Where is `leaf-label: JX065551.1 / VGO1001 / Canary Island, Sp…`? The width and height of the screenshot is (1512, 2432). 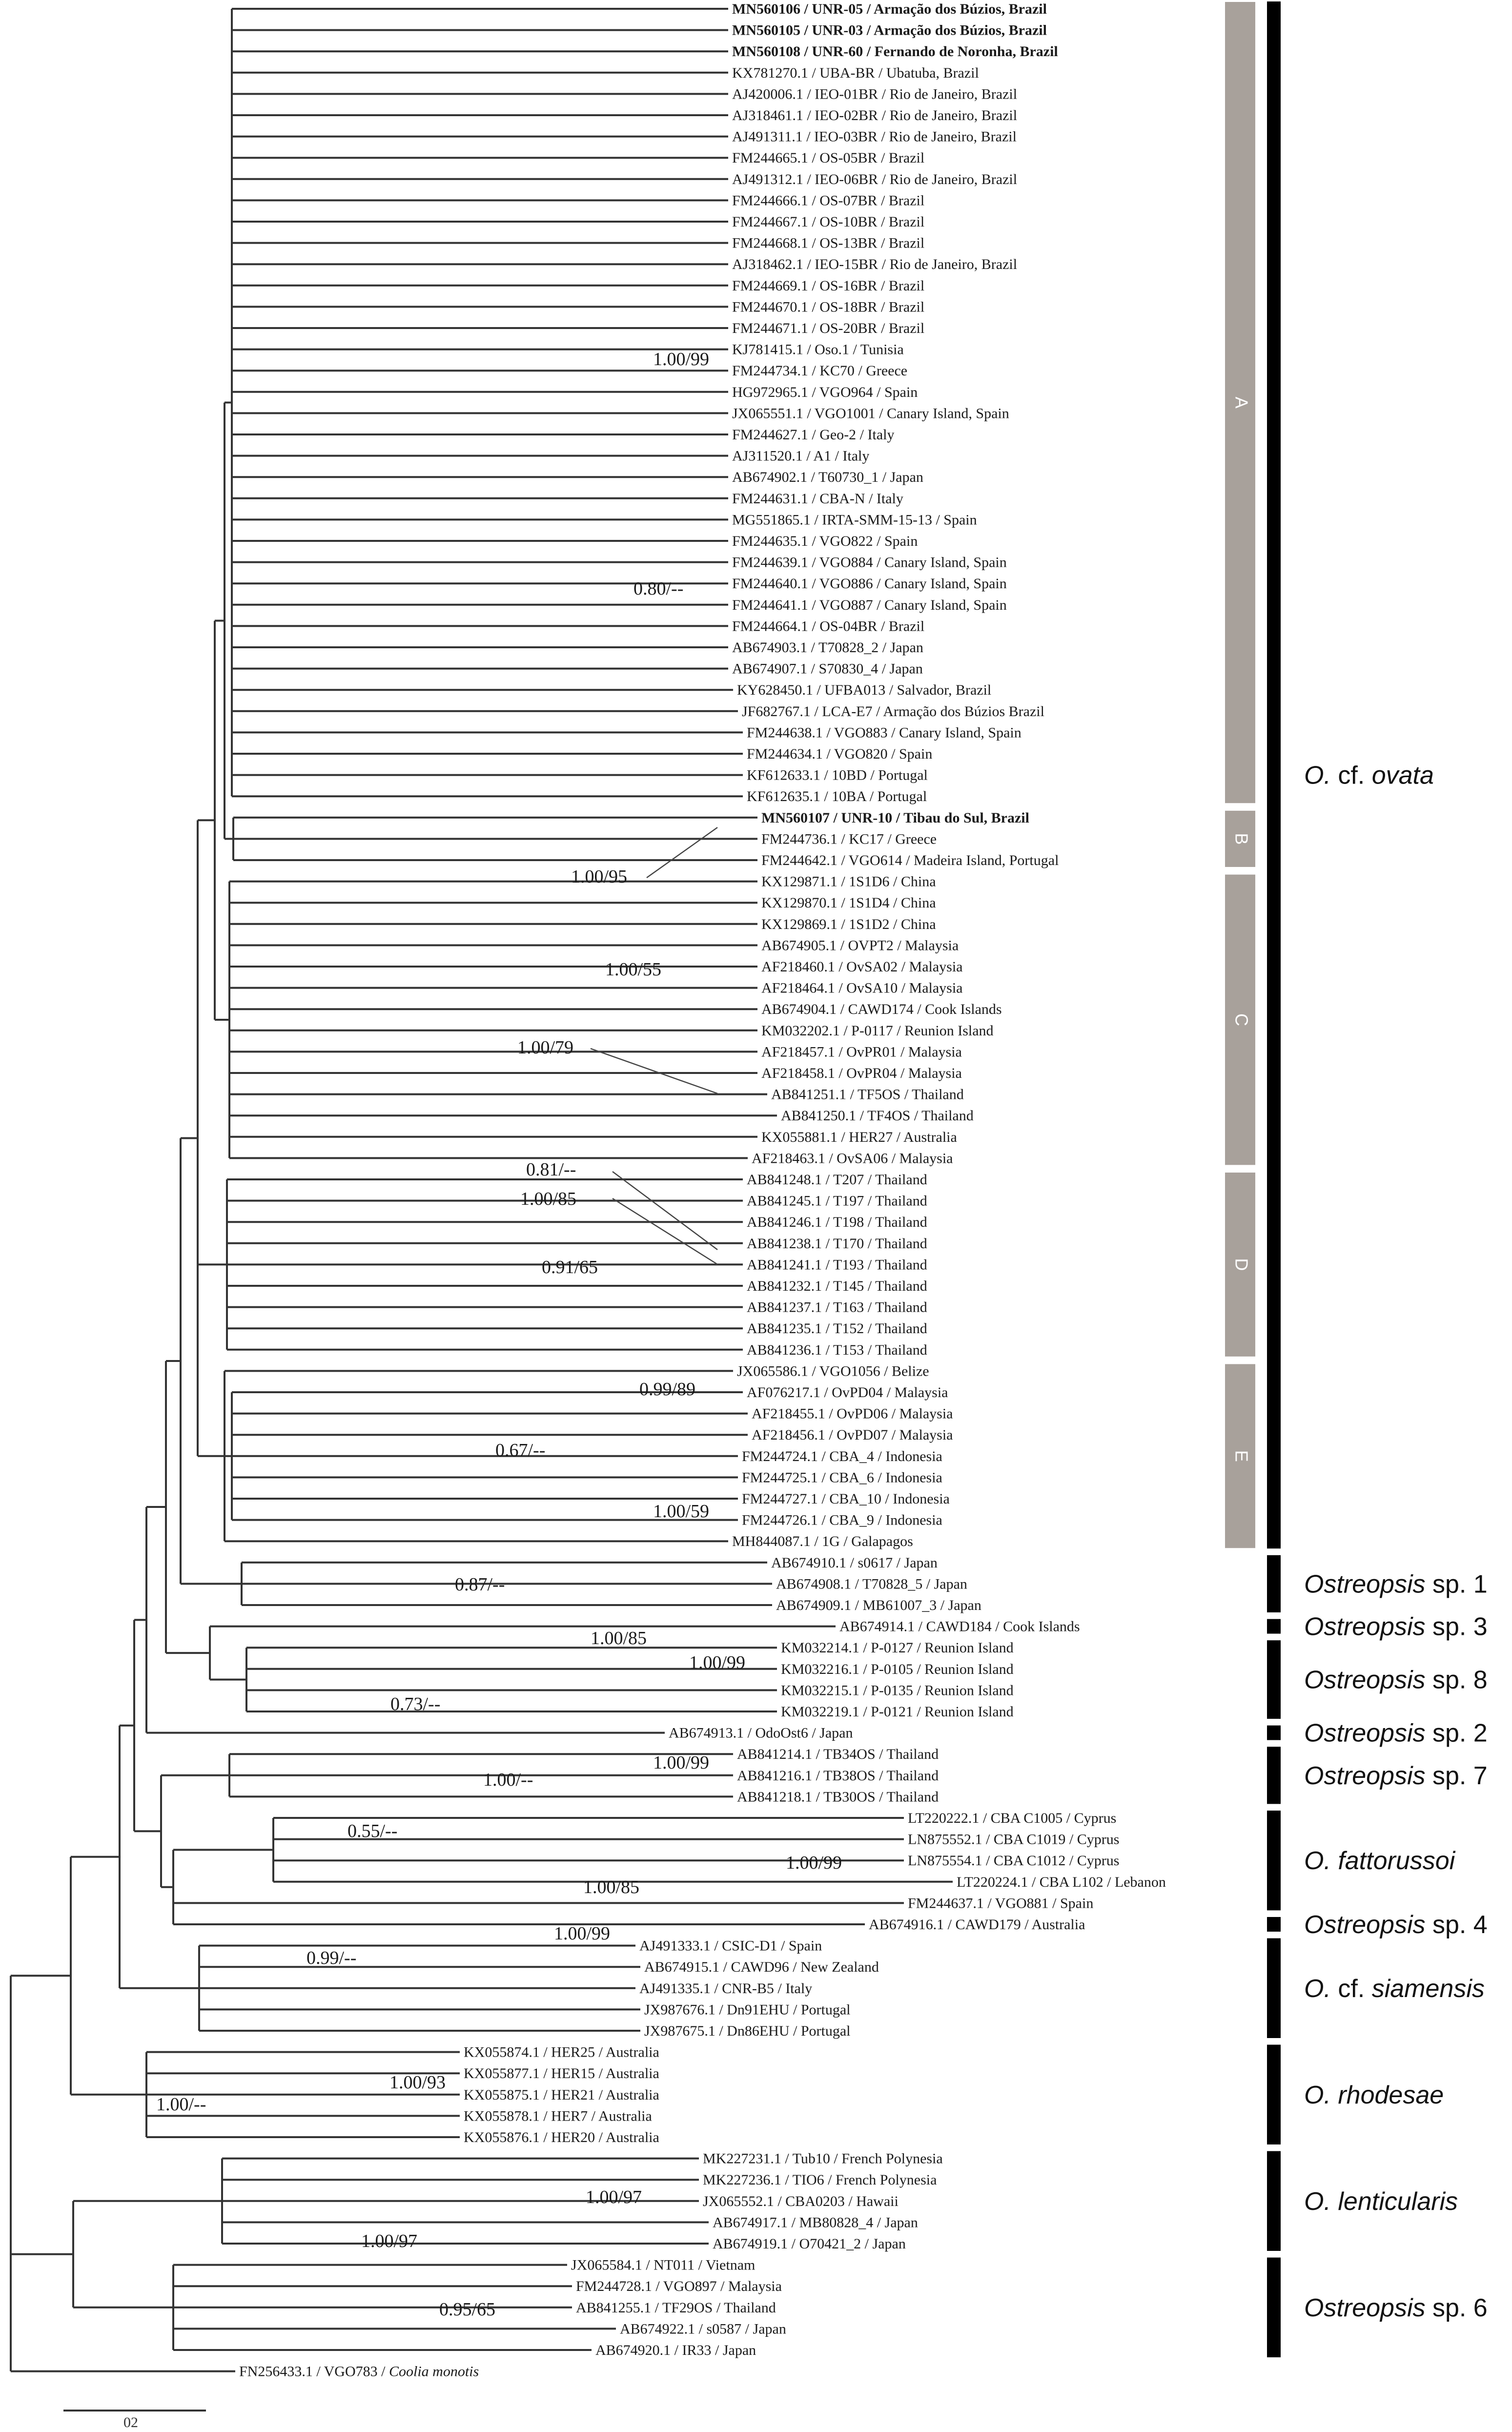
leaf-label: JX065551.1 / VGO1001 / Canary Island, Sp… is located at coordinates (870, 413).